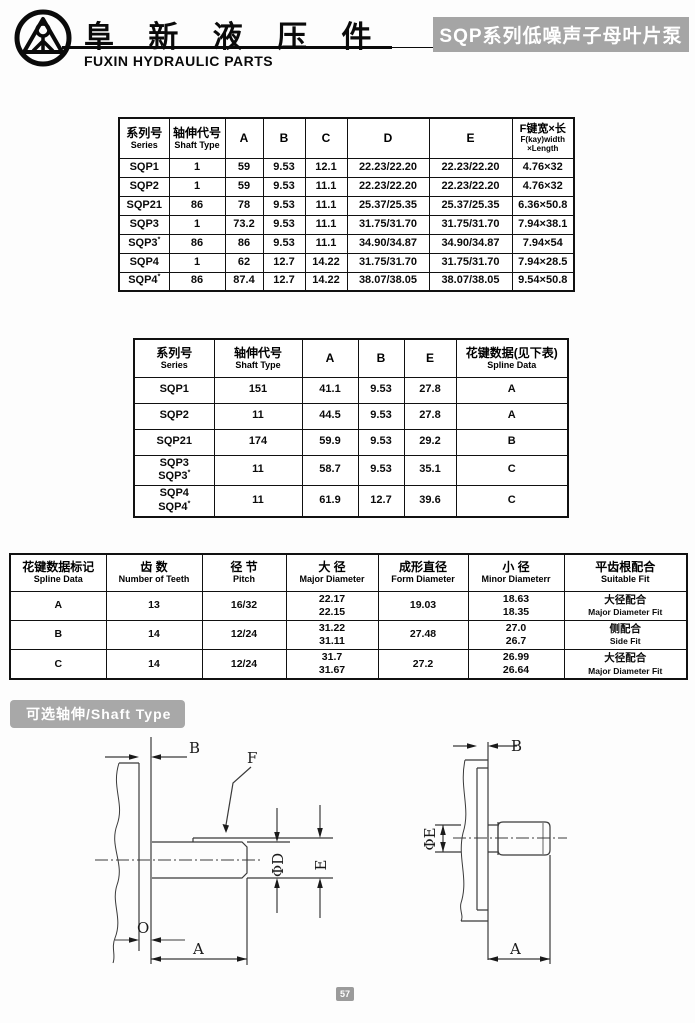  I want to click on column-header: 成形直径 Form Diameter, so click(423, 572).